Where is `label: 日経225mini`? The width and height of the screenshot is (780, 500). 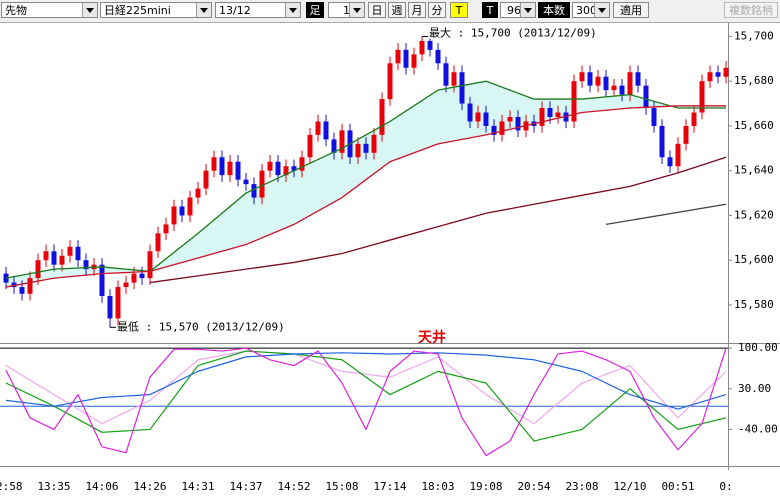
label: 日経225mini is located at coordinates (137, 10).